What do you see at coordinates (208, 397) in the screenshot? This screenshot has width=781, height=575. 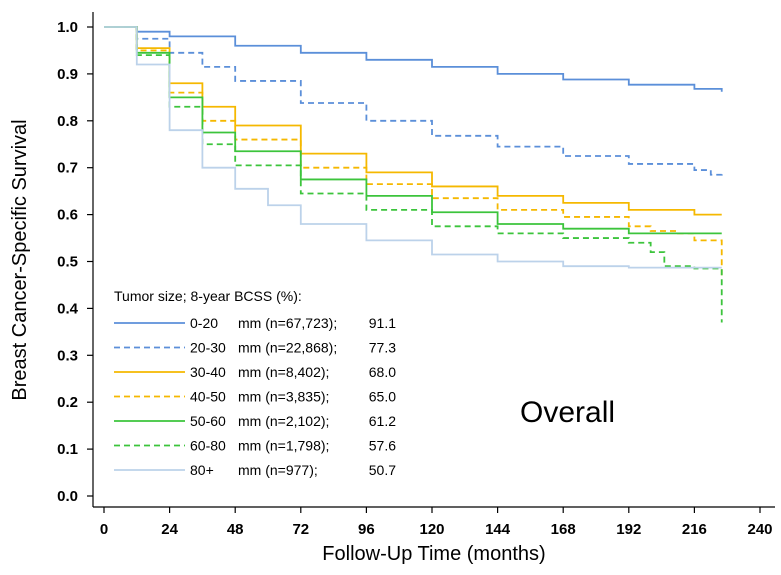 I see `legend-size: 40-50` at bounding box center [208, 397].